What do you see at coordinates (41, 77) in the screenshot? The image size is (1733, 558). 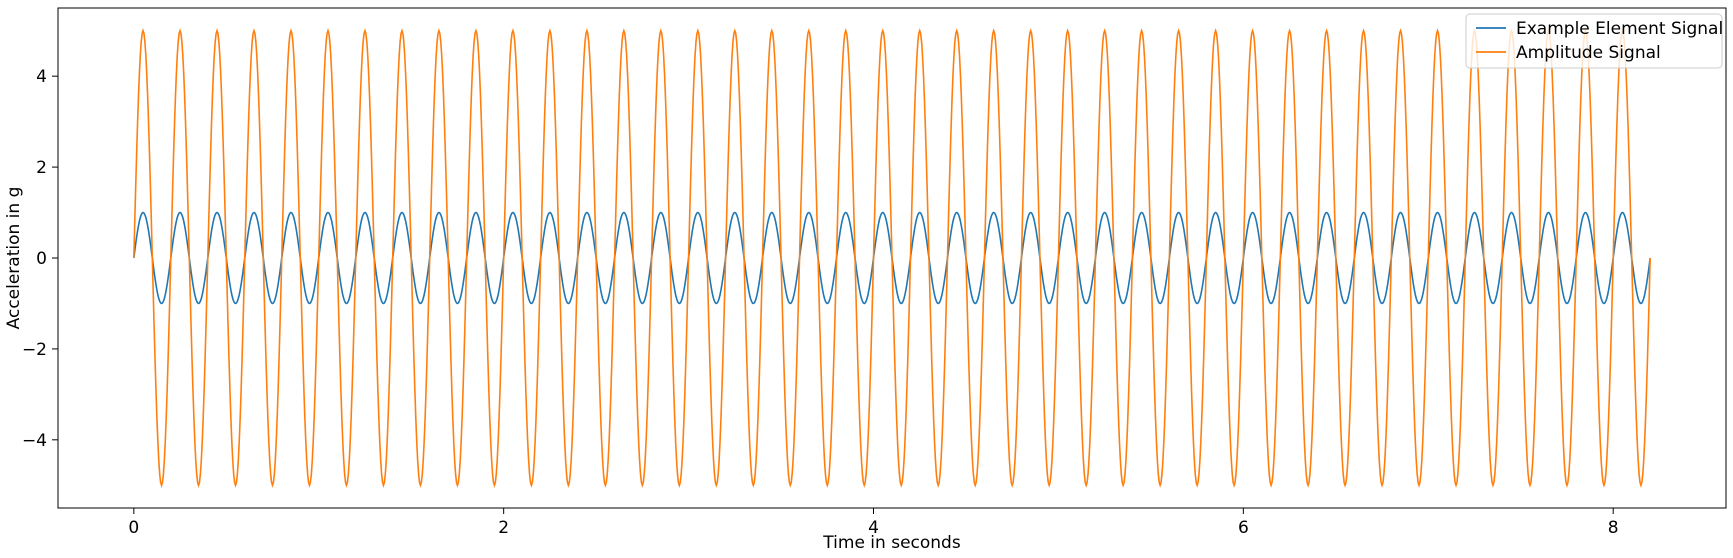 I see `y-tick-label: 4` at bounding box center [41, 77].